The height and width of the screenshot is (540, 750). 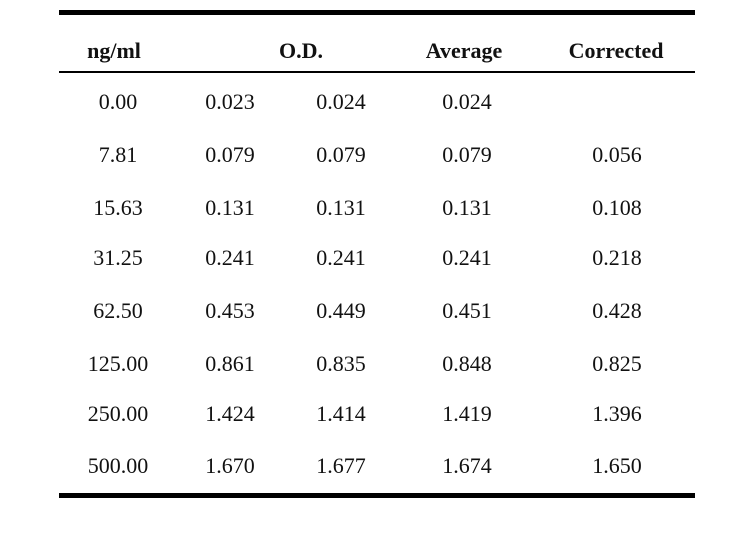 I want to click on table-header-row: ng/ml O.D. Average Corrected, so click(x=377, y=43).